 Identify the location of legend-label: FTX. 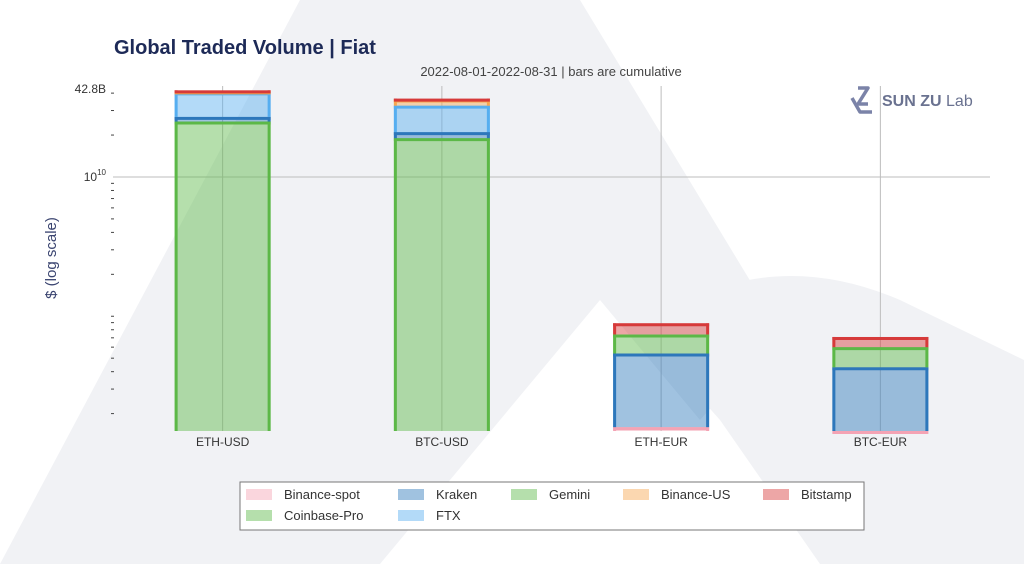
(448, 515).